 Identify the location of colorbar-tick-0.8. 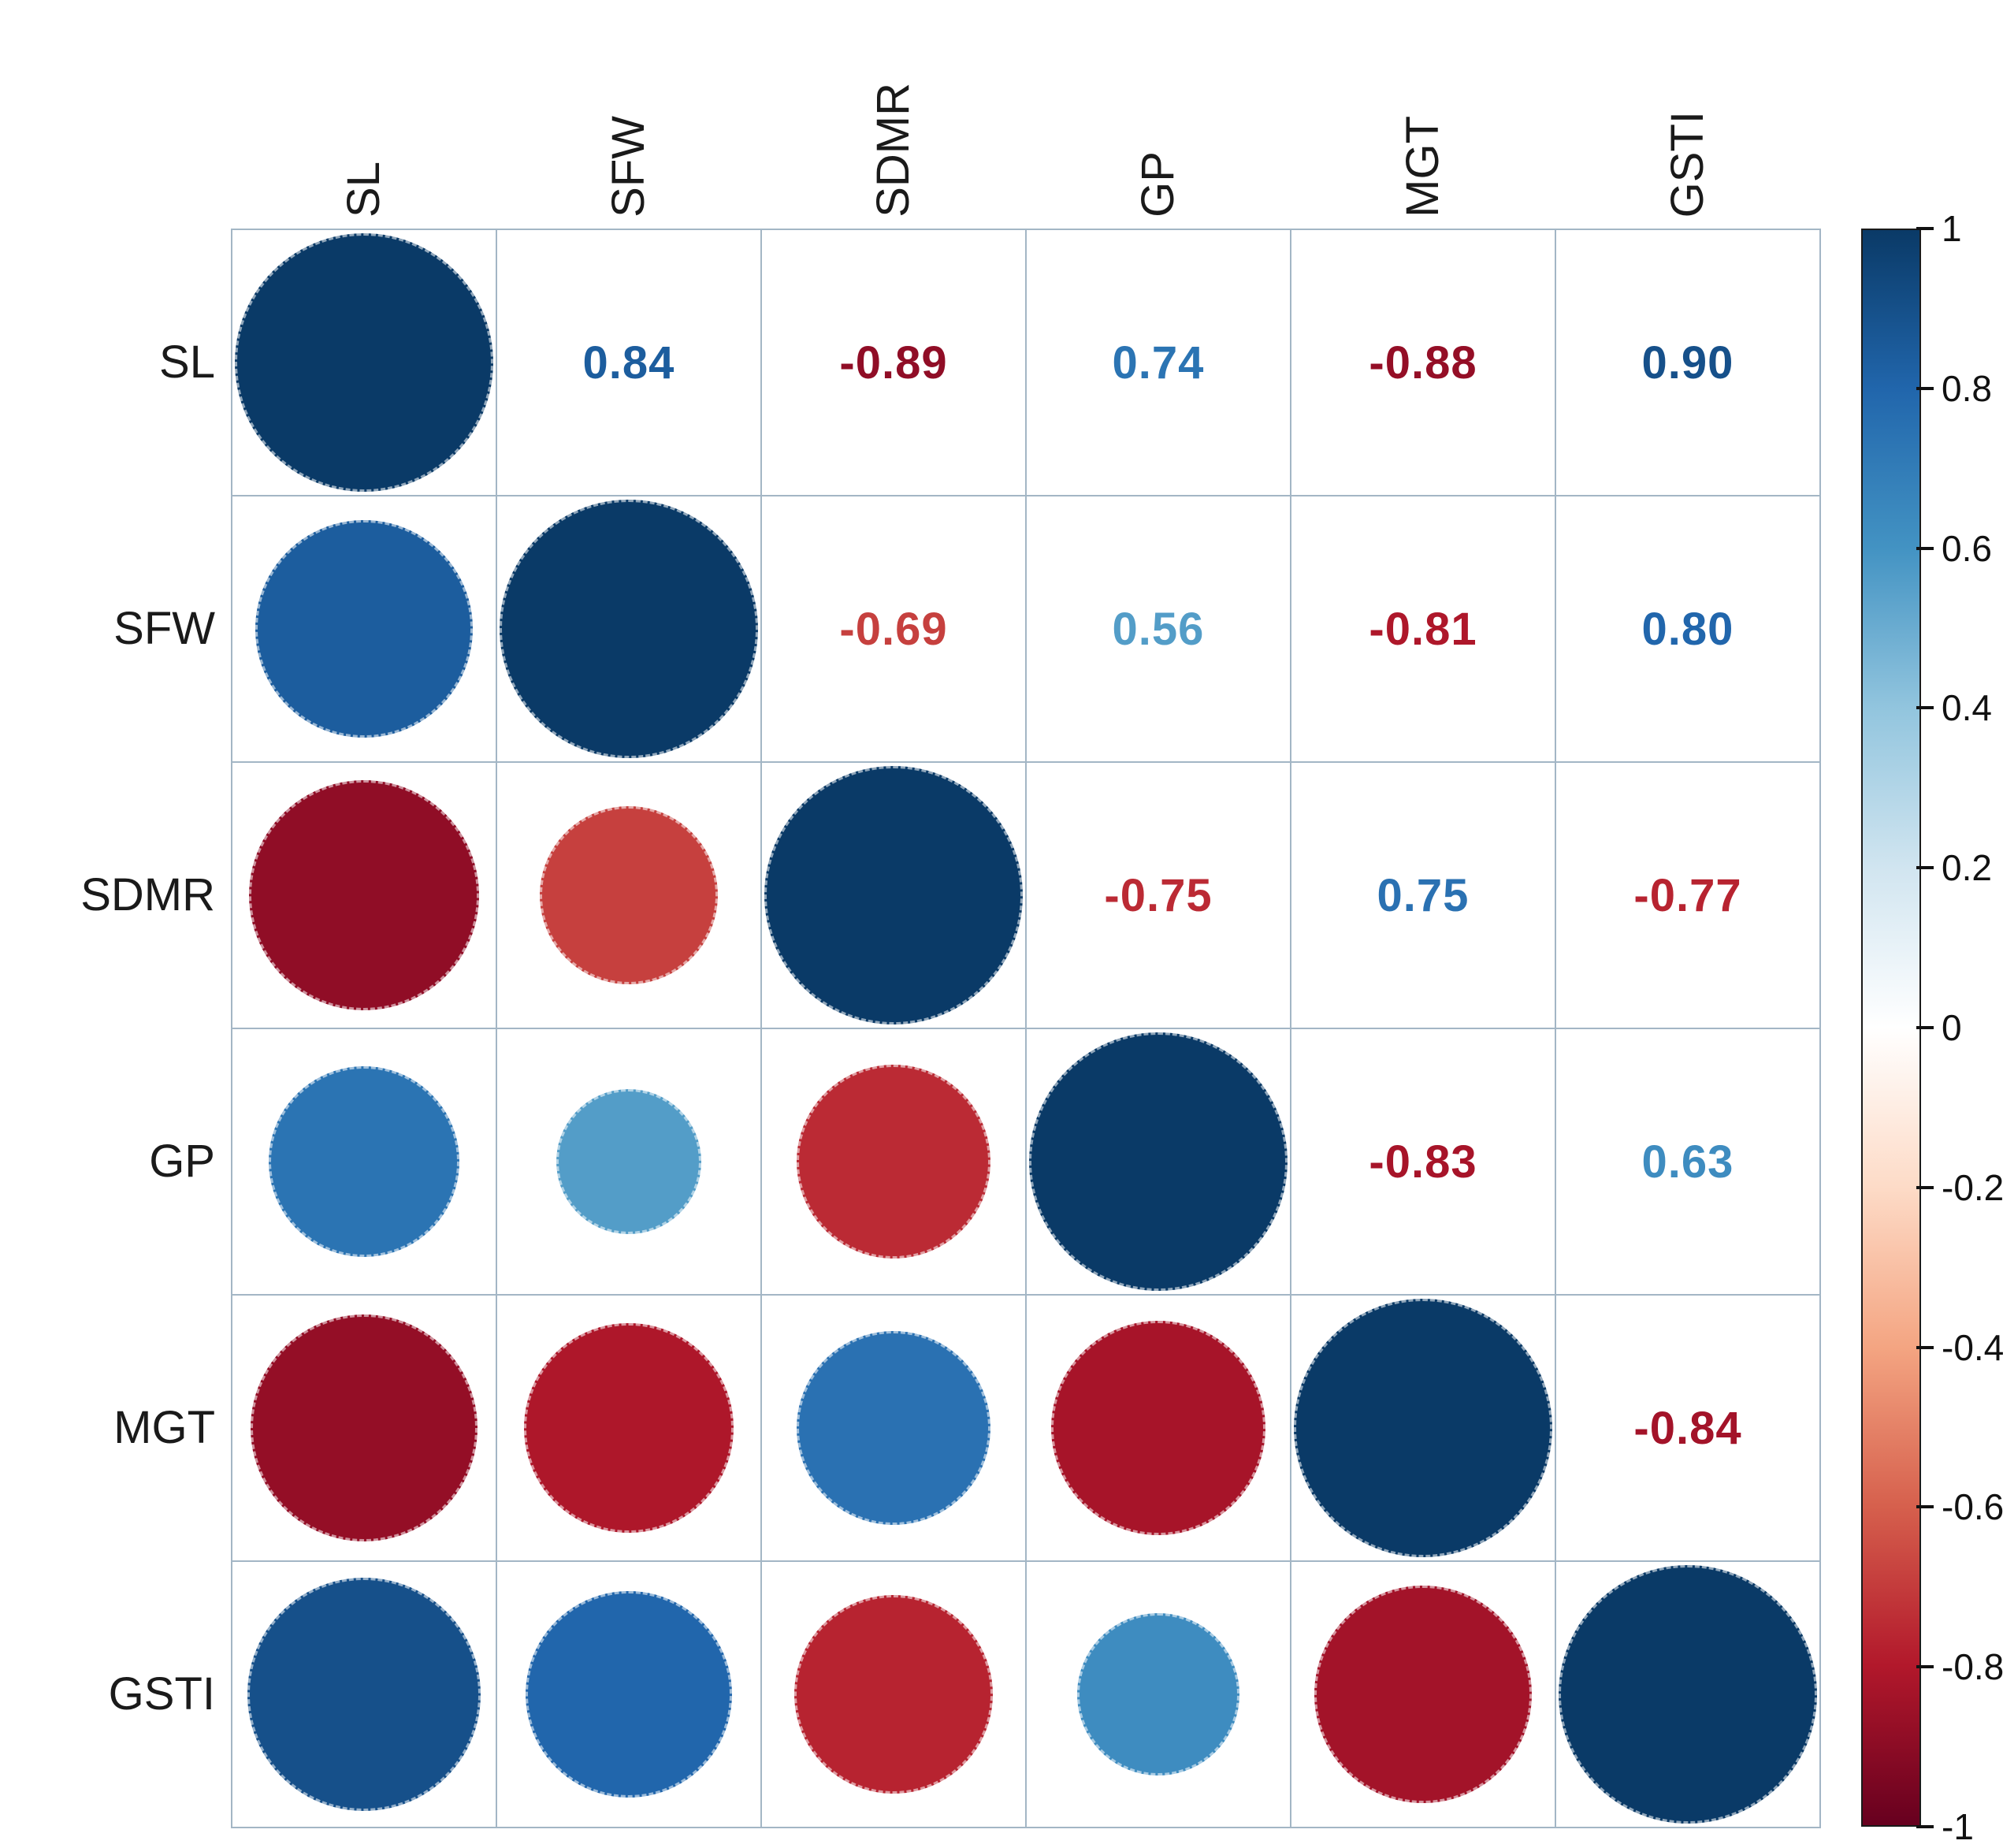
(1925, 388).